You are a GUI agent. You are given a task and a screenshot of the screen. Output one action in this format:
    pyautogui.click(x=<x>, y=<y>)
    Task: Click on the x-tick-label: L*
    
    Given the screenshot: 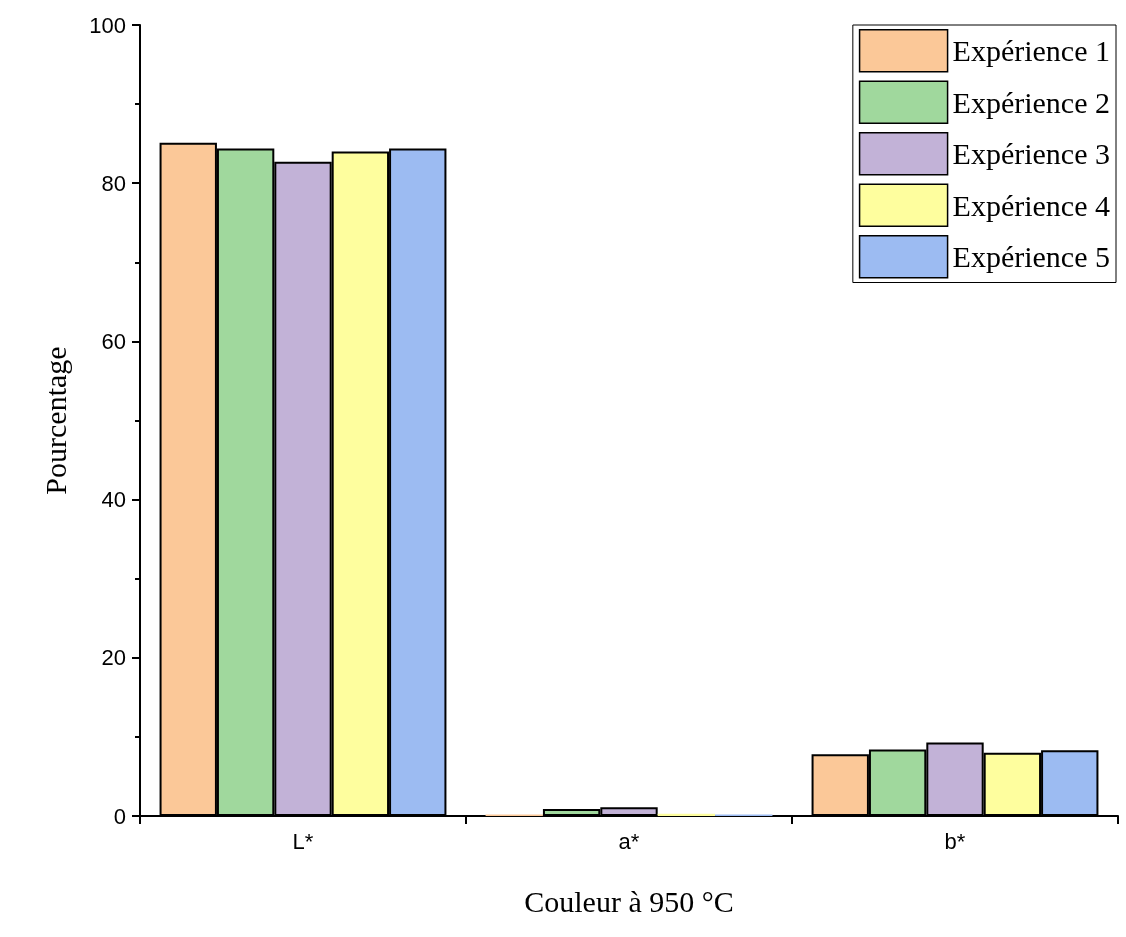 What is the action you would take?
    pyautogui.click(x=303, y=841)
    